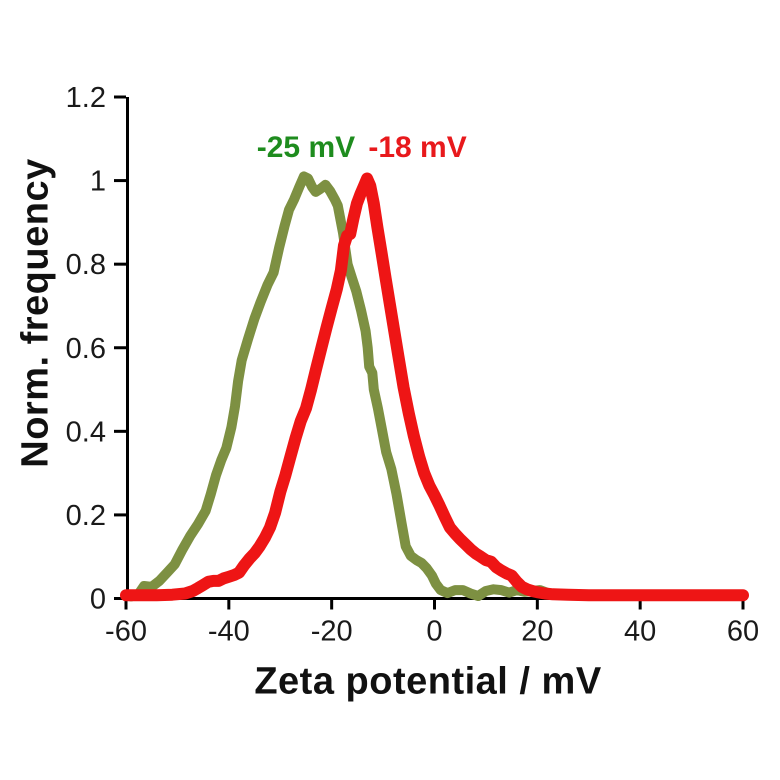 This screenshot has width=780, height=780. What do you see at coordinates (743, 632) in the screenshot?
I see `x-axis-tick-label: 60` at bounding box center [743, 632].